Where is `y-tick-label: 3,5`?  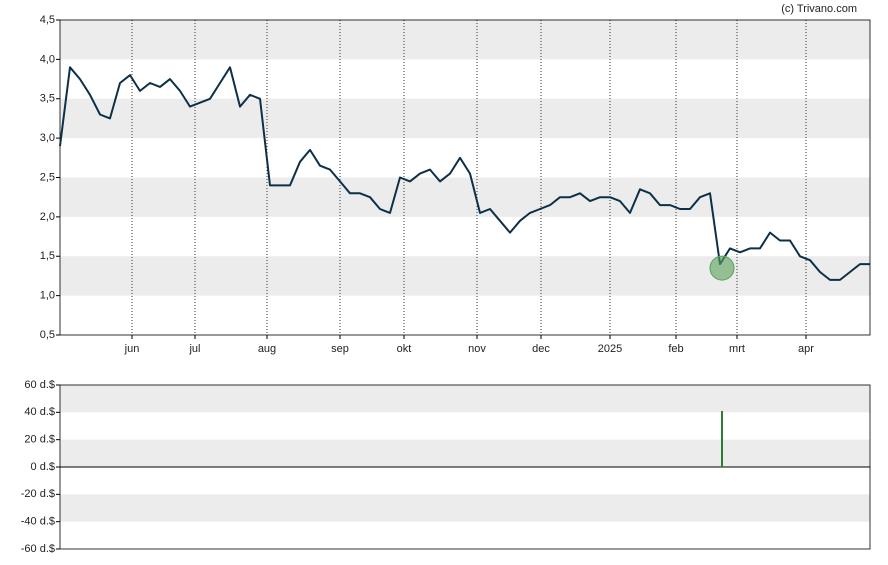
y-tick-label: 3,5 is located at coordinates (47, 99).